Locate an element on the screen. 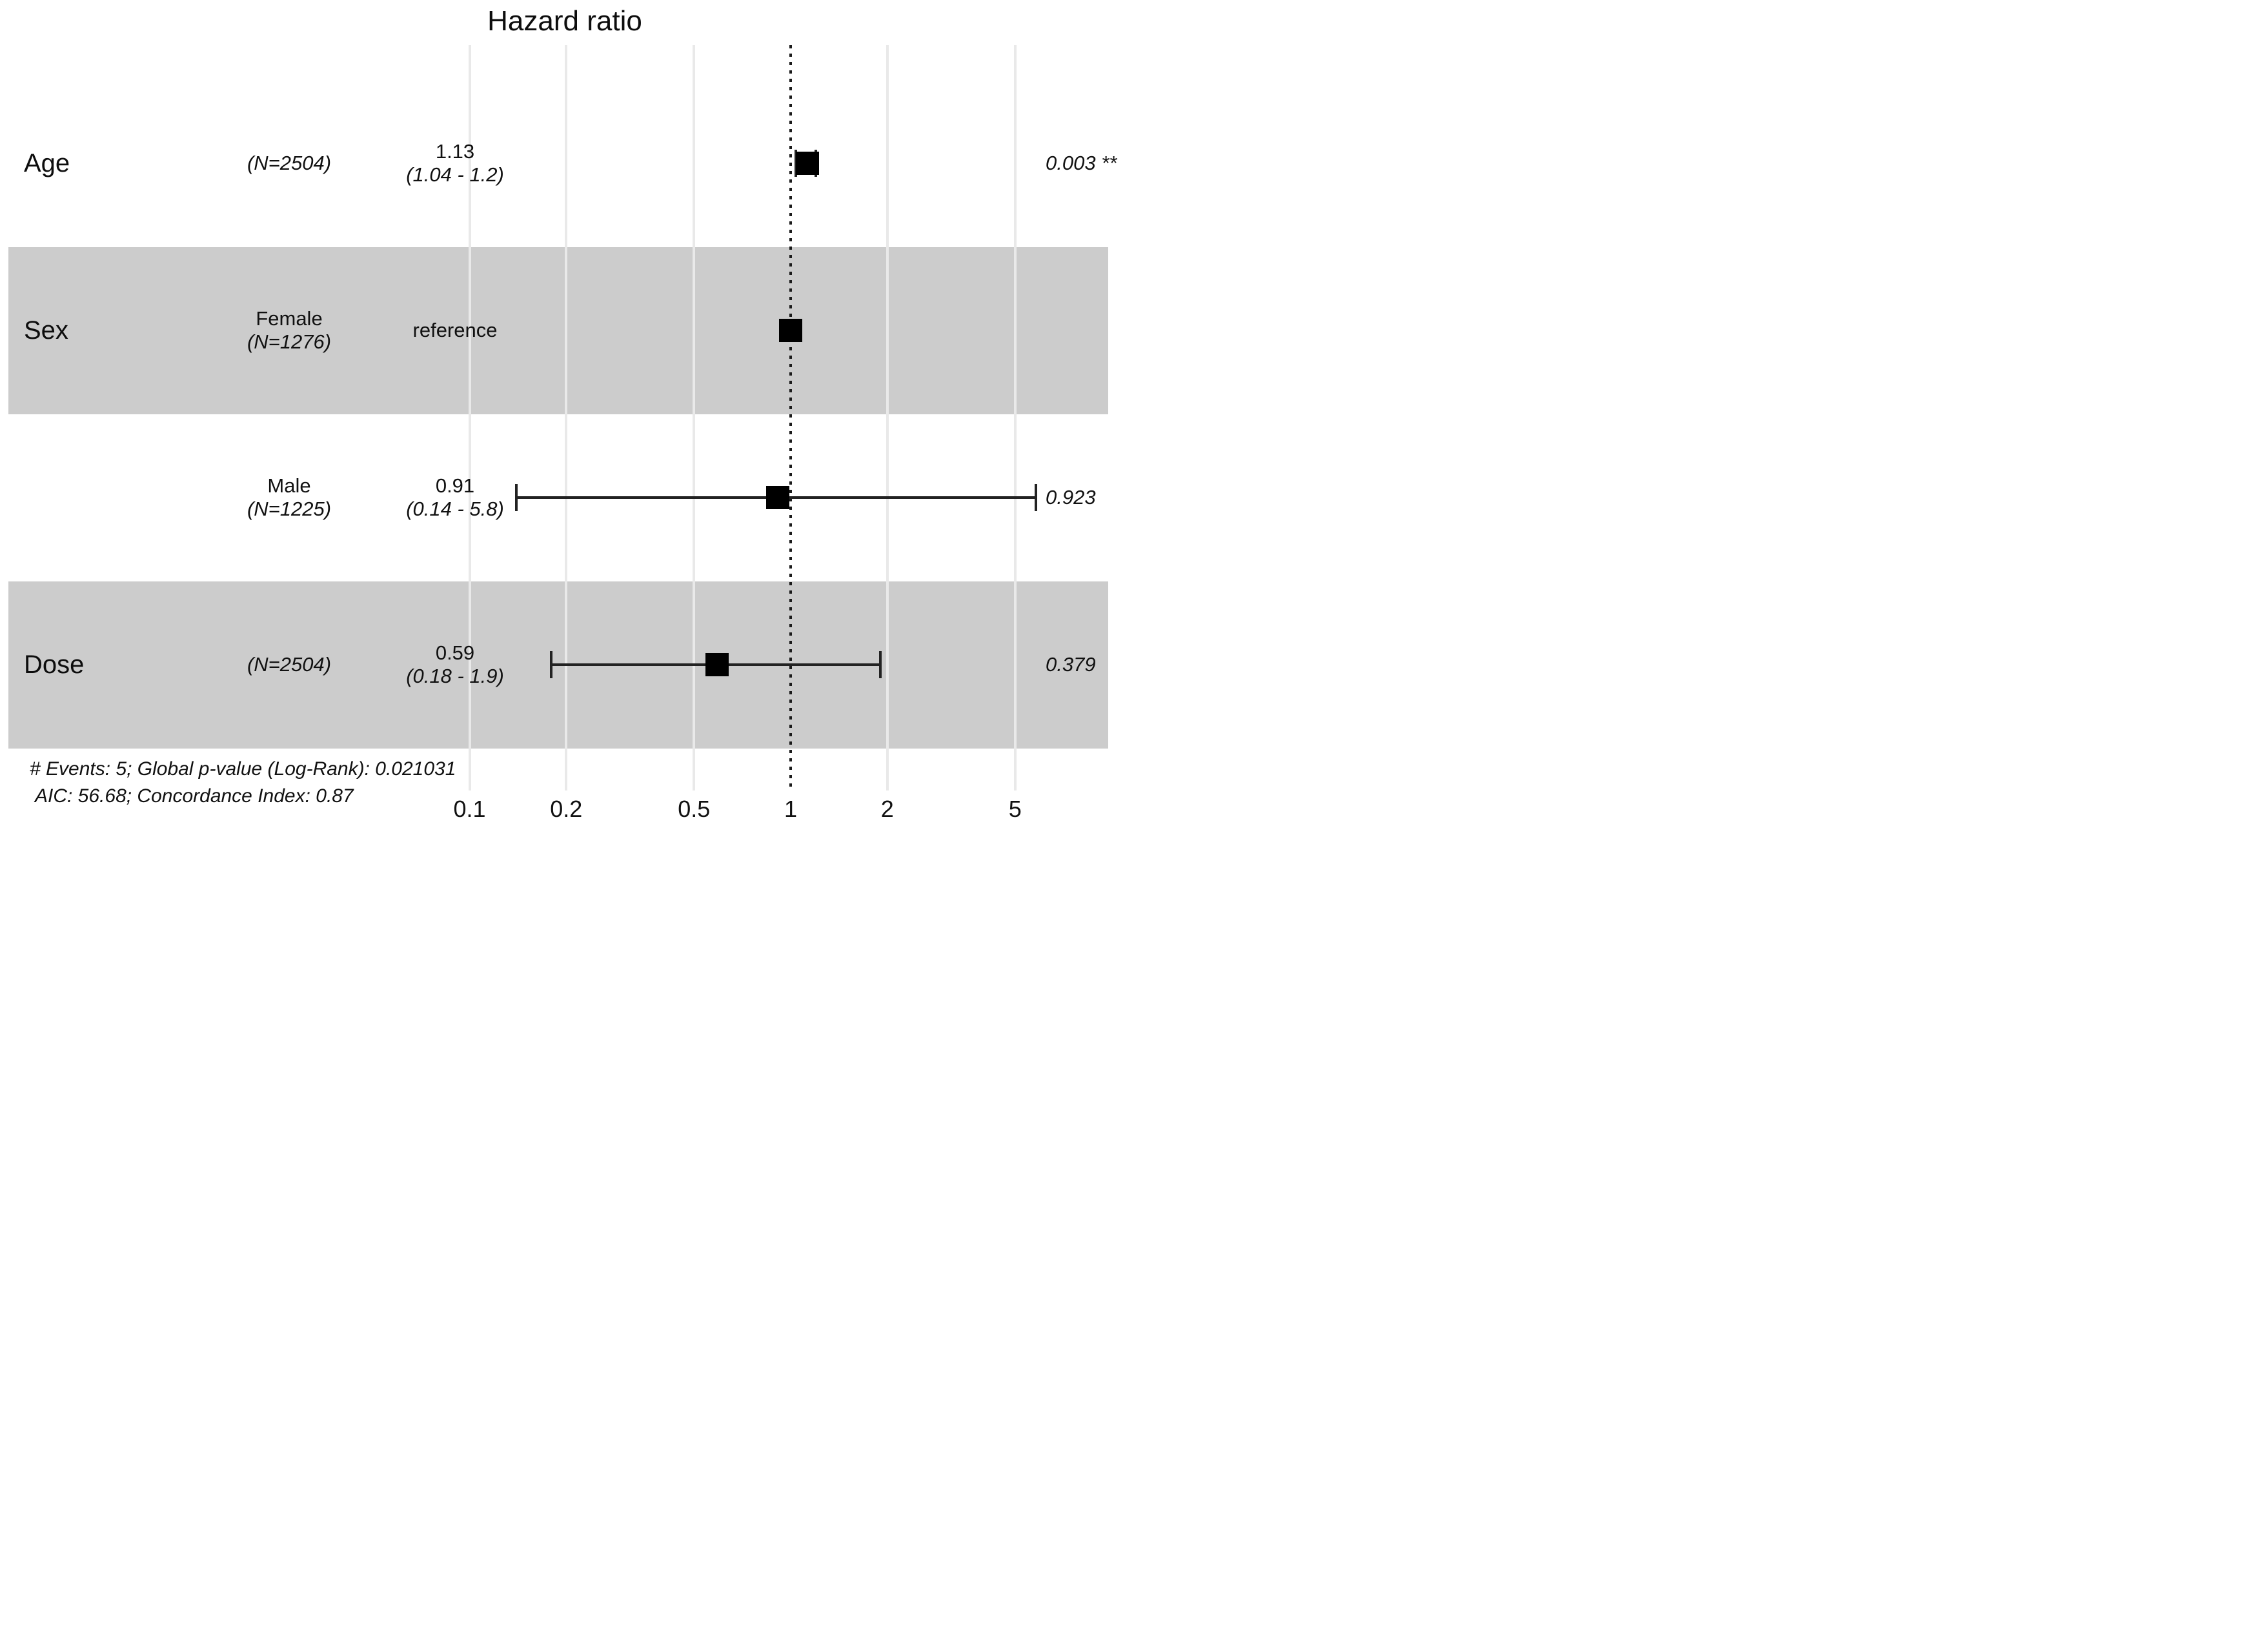 The image size is (2259, 1652). estimate-cell: reference is located at coordinates (455, 330).